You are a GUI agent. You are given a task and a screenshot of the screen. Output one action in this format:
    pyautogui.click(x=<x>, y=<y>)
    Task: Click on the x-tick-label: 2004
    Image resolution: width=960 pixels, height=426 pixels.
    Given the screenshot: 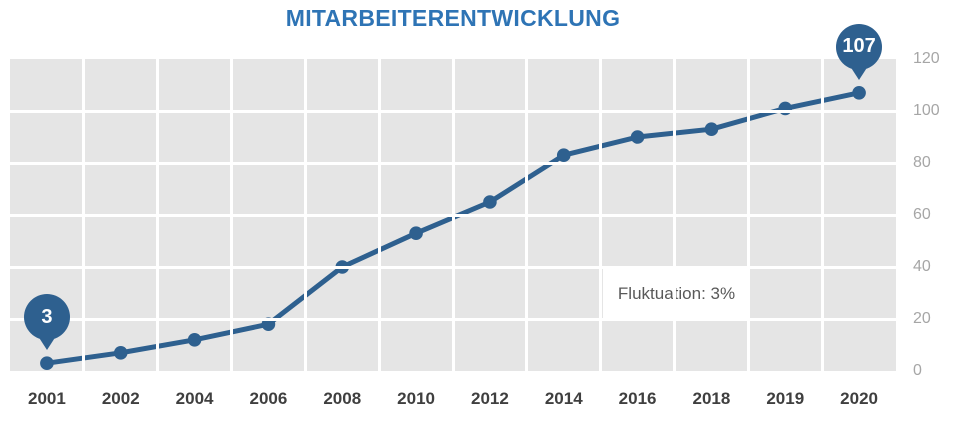 What is the action you would take?
    pyautogui.click(x=194, y=398)
    